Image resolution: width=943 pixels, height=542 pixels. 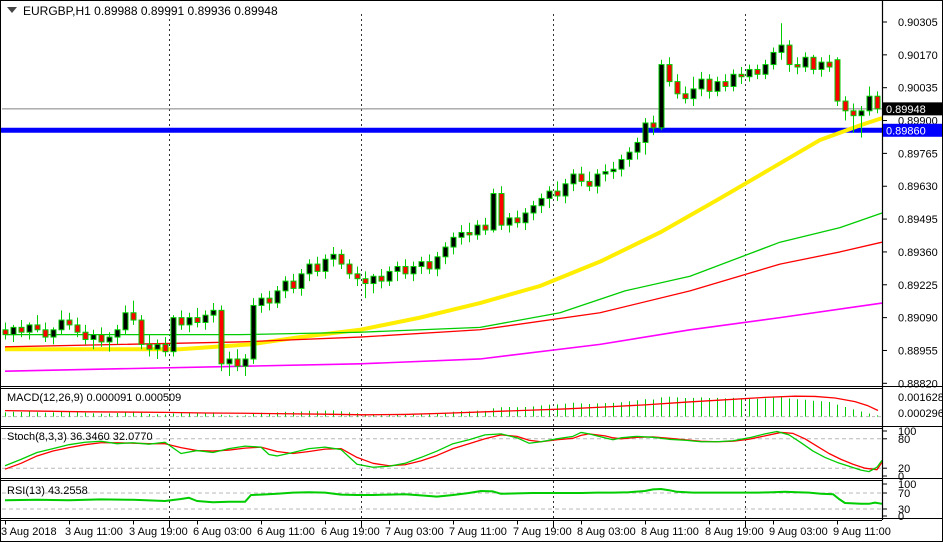 I want to click on stoch-signal-line, so click(x=443, y=451).